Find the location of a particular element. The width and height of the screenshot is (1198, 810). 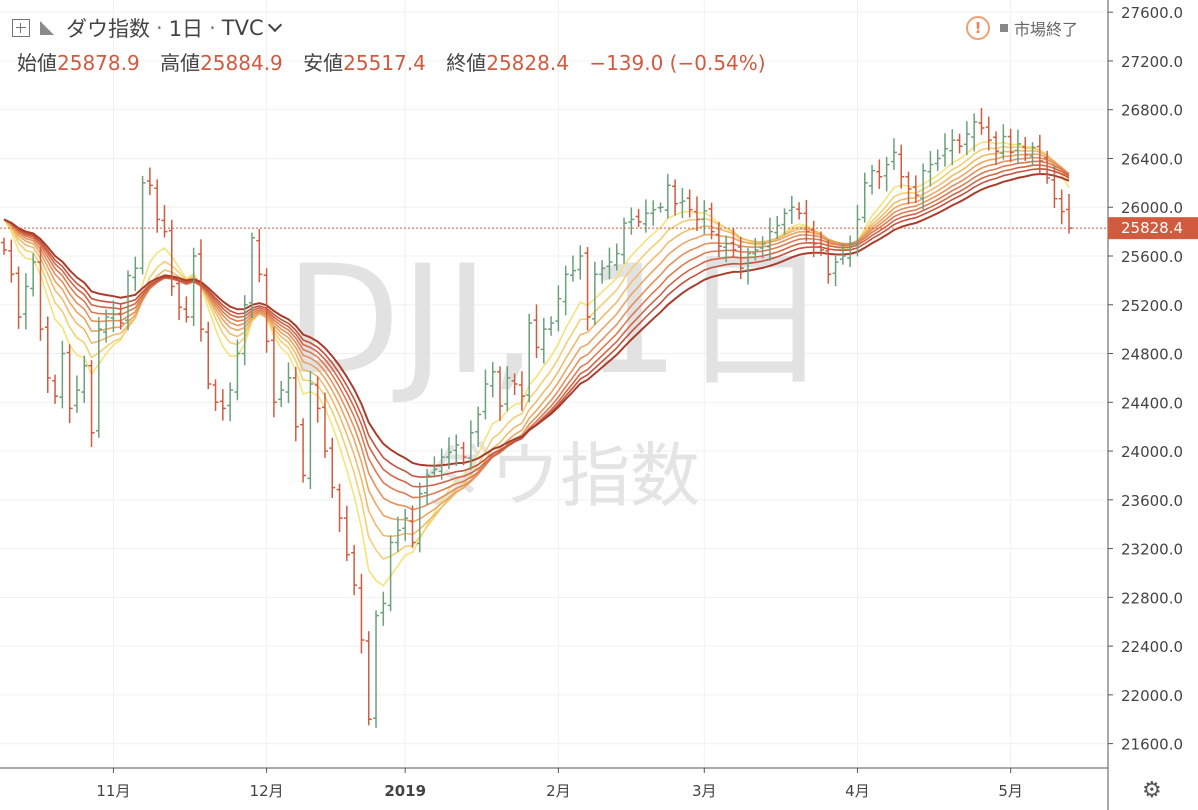

high-label: 高値 is located at coordinates (180, 63).